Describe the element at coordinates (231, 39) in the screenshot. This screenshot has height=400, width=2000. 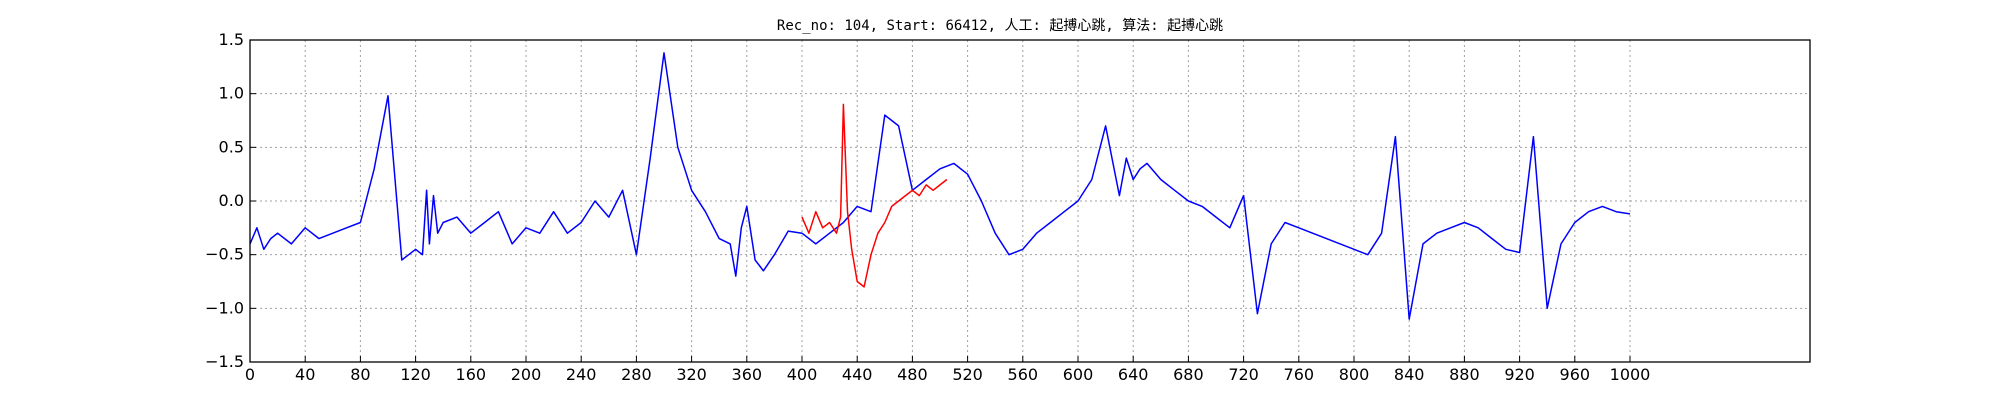
I see `y-tick-label: 1.5` at that location.